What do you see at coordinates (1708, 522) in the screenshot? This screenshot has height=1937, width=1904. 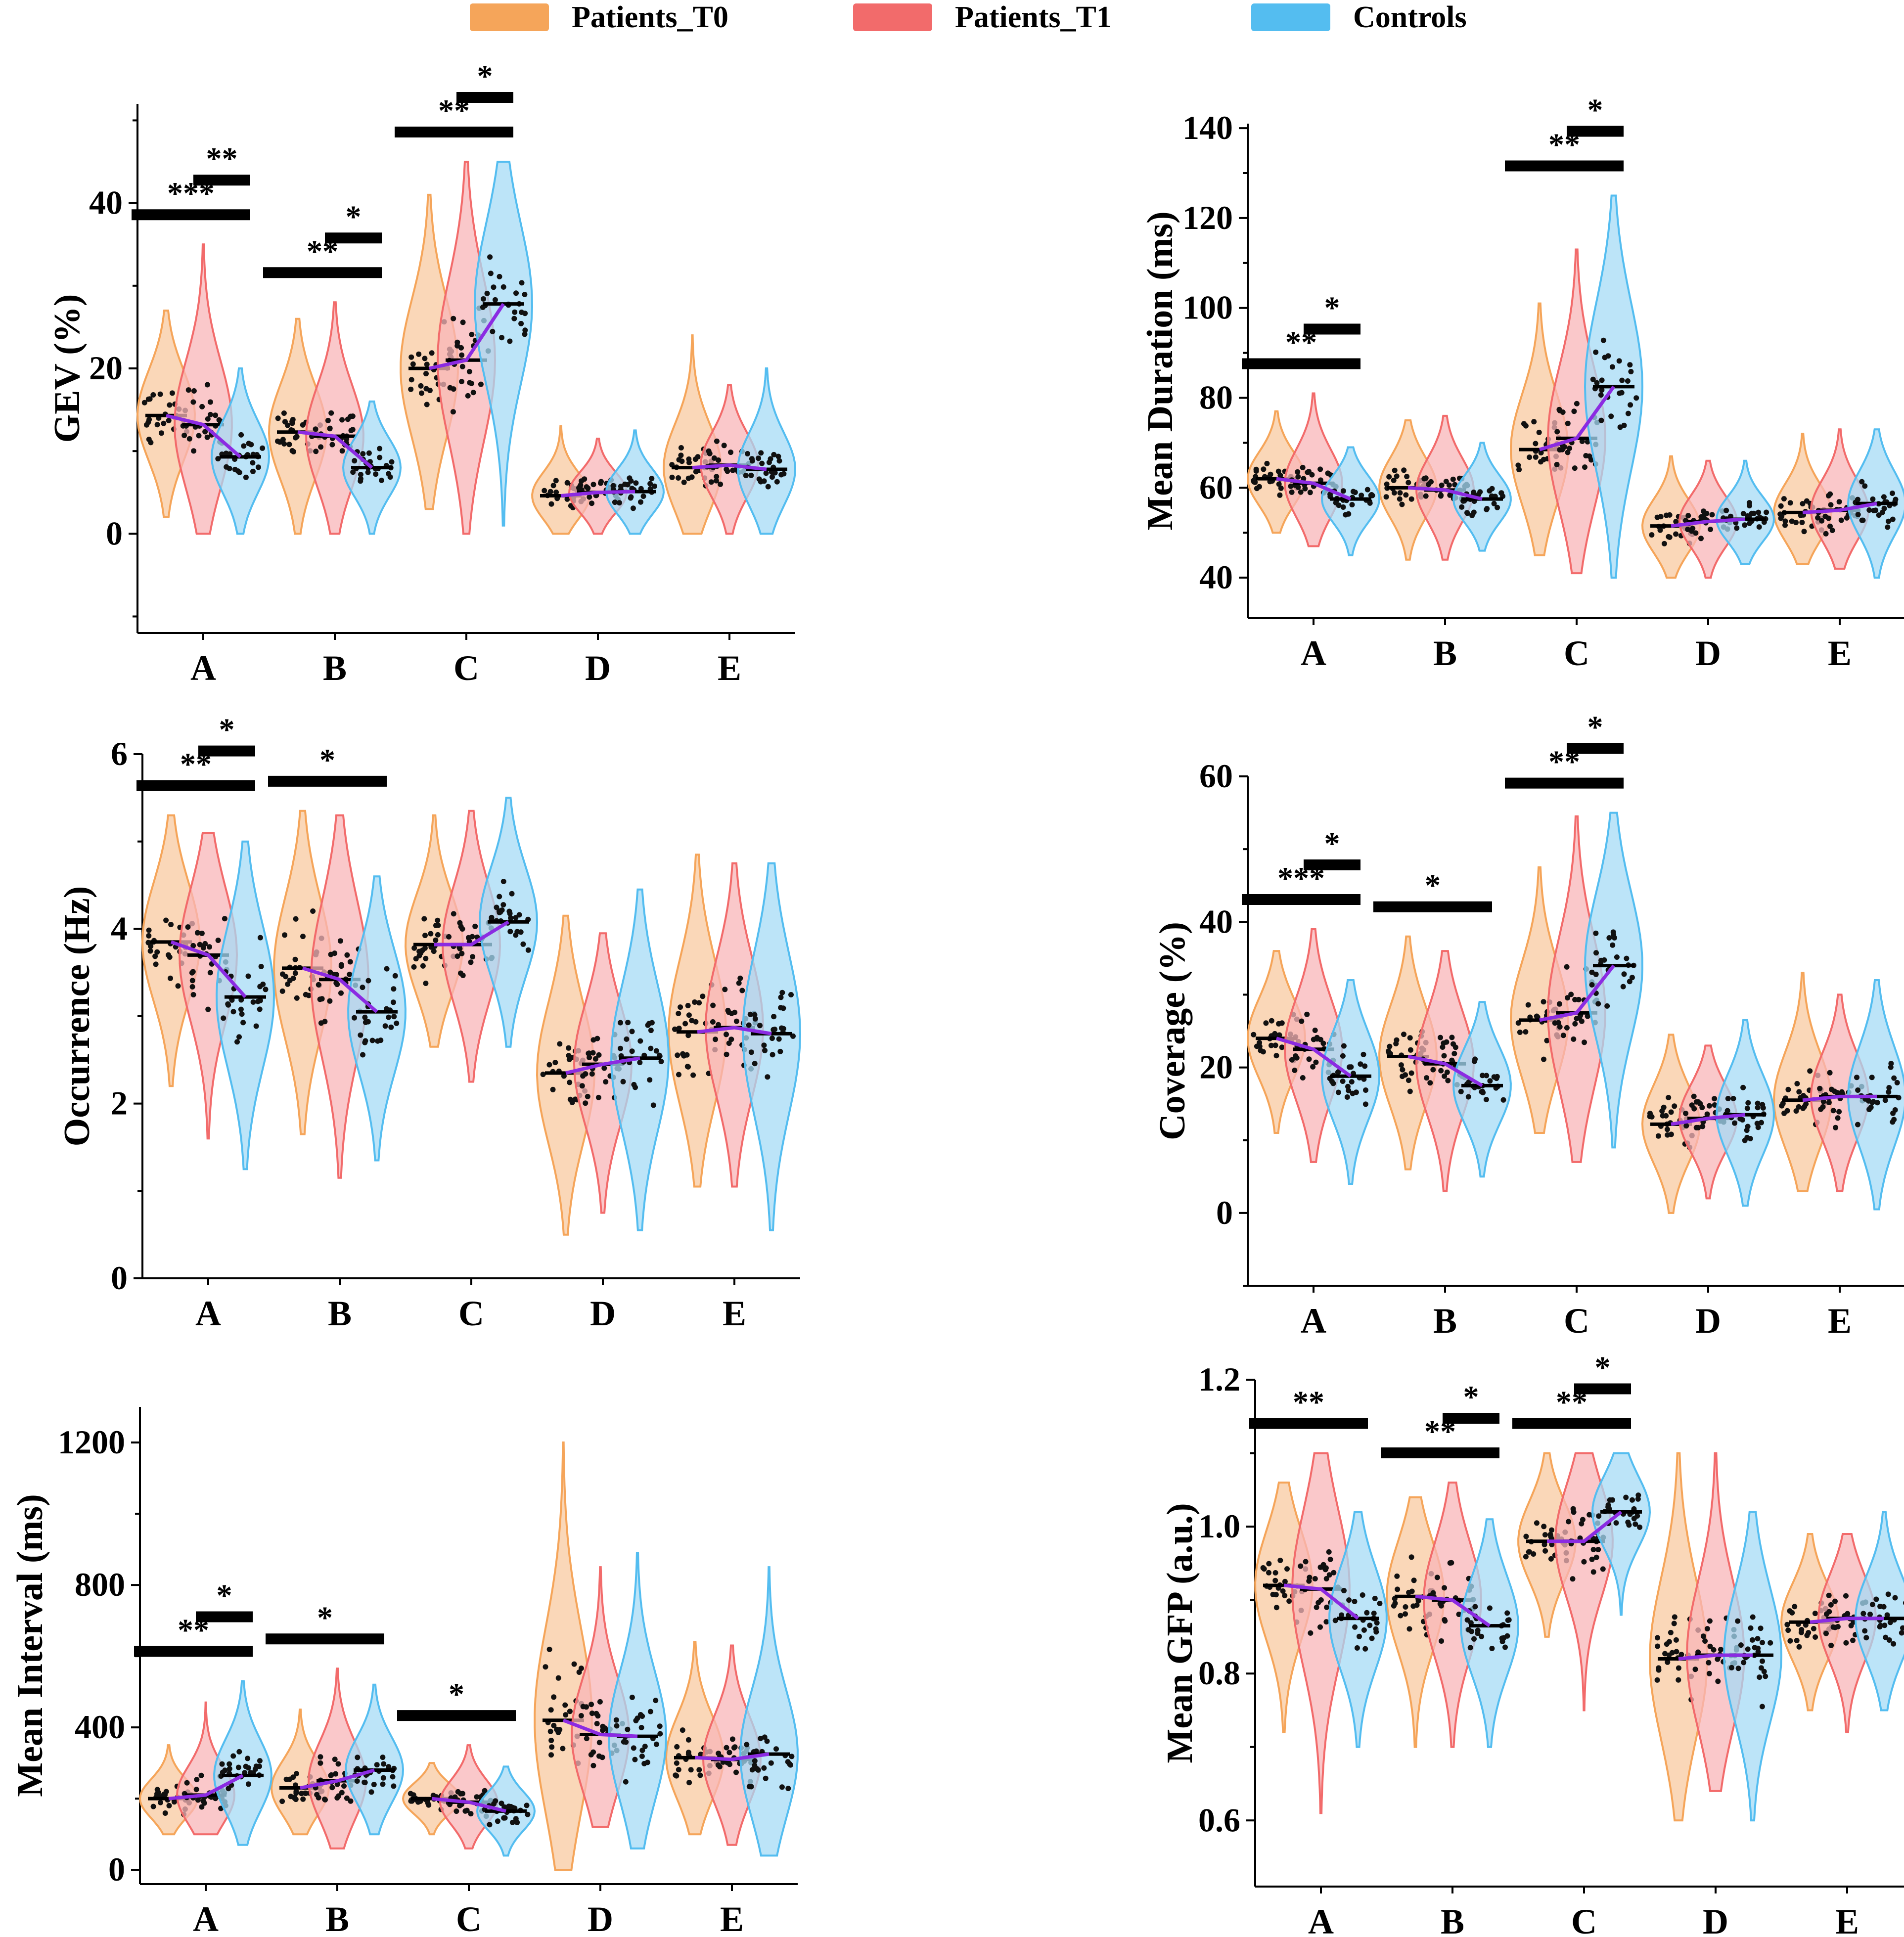 I see `trend-line-D` at bounding box center [1708, 522].